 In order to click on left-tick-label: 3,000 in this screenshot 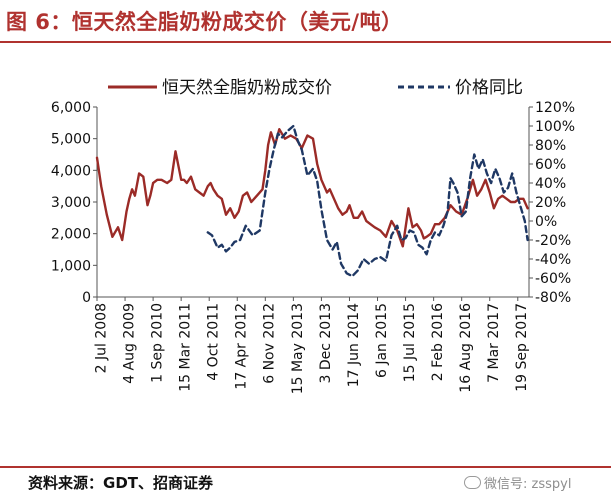, I will do `click(71, 203)`.